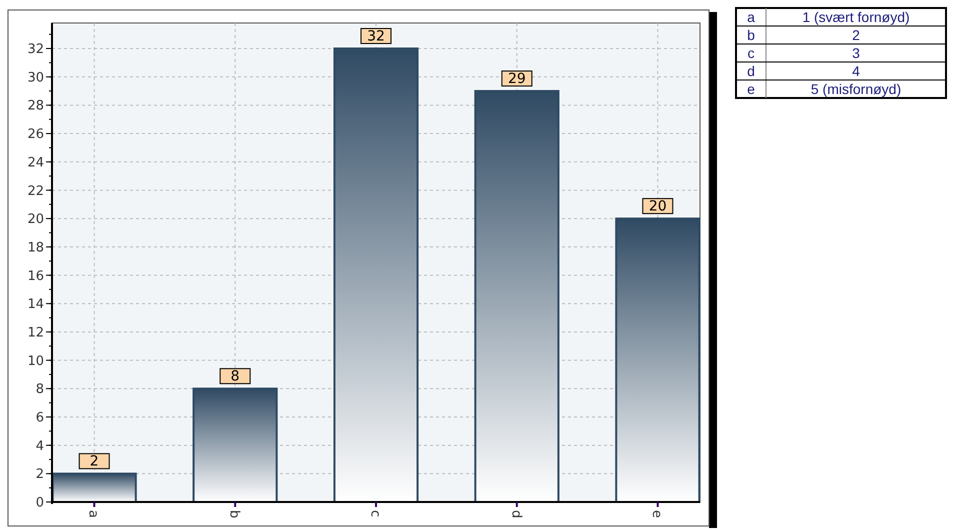  I want to click on data-label: 29, so click(517, 79).